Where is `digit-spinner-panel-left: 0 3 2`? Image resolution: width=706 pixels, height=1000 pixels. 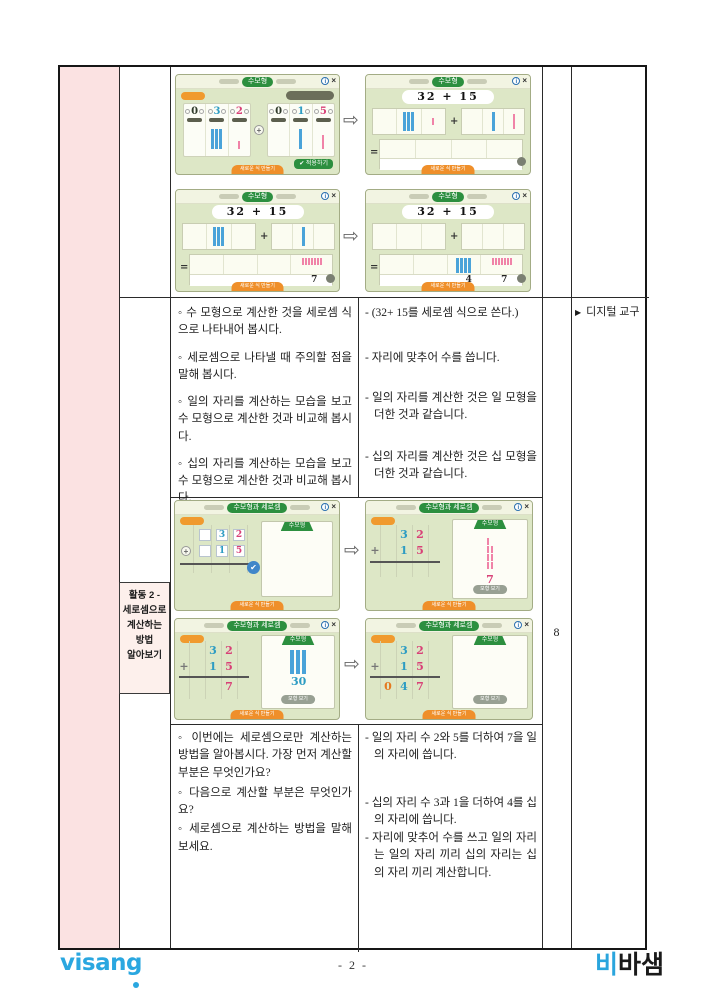 digit-spinner-panel-left: 0 3 2 is located at coordinates (217, 130).